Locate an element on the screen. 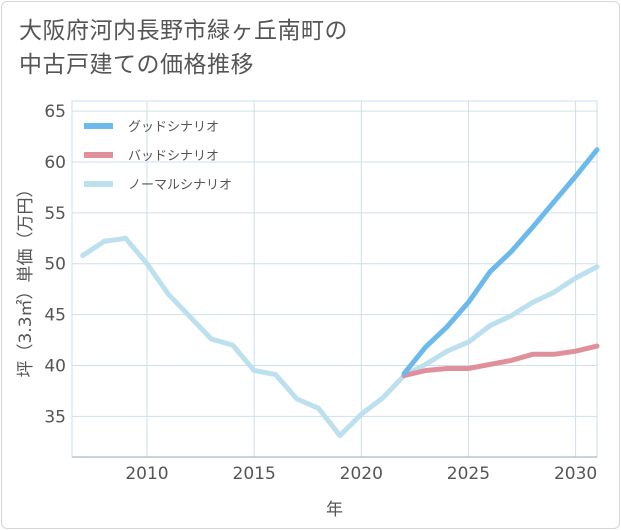 The height and width of the screenshot is (530, 621). legend-label-normal: ノーマルシナリオ is located at coordinates (180, 185).